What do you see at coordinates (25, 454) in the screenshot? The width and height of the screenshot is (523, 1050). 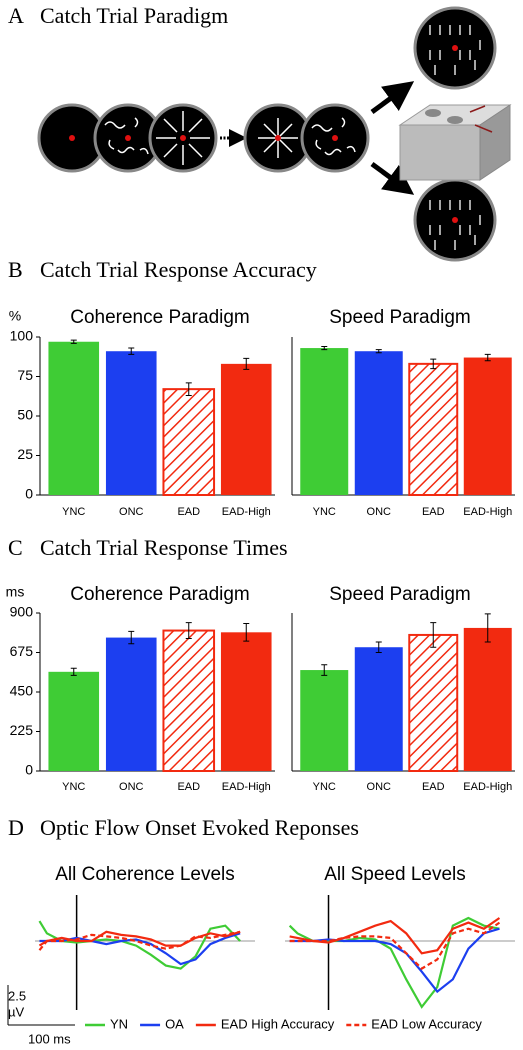 I see `y-tick-label: 25` at bounding box center [25, 454].